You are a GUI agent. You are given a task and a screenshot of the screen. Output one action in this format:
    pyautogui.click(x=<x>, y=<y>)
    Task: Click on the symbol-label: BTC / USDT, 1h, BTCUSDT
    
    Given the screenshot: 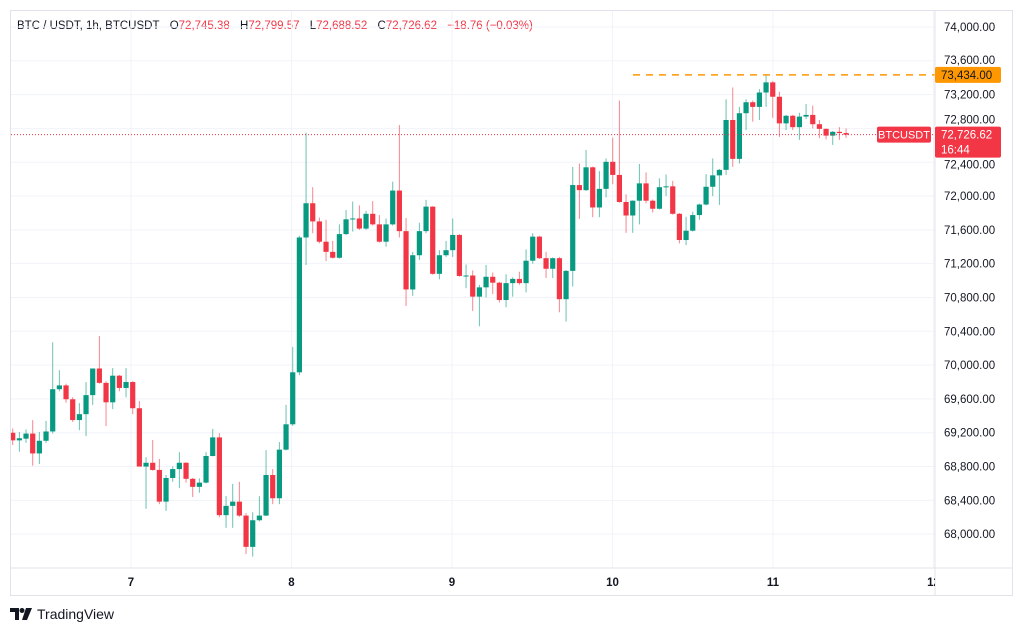 What is the action you would take?
    pyautogui.click(x=88, y=26)
    